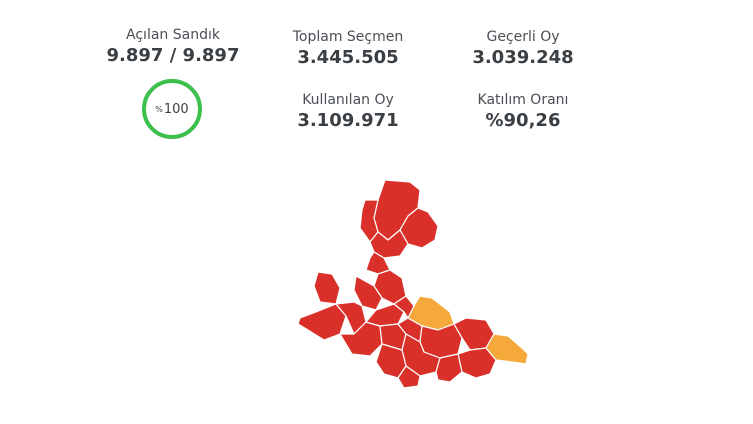  I want to click on opened-boxes-stat: Açılan Sandık 9.897 / 9.897, so click(173, 47).